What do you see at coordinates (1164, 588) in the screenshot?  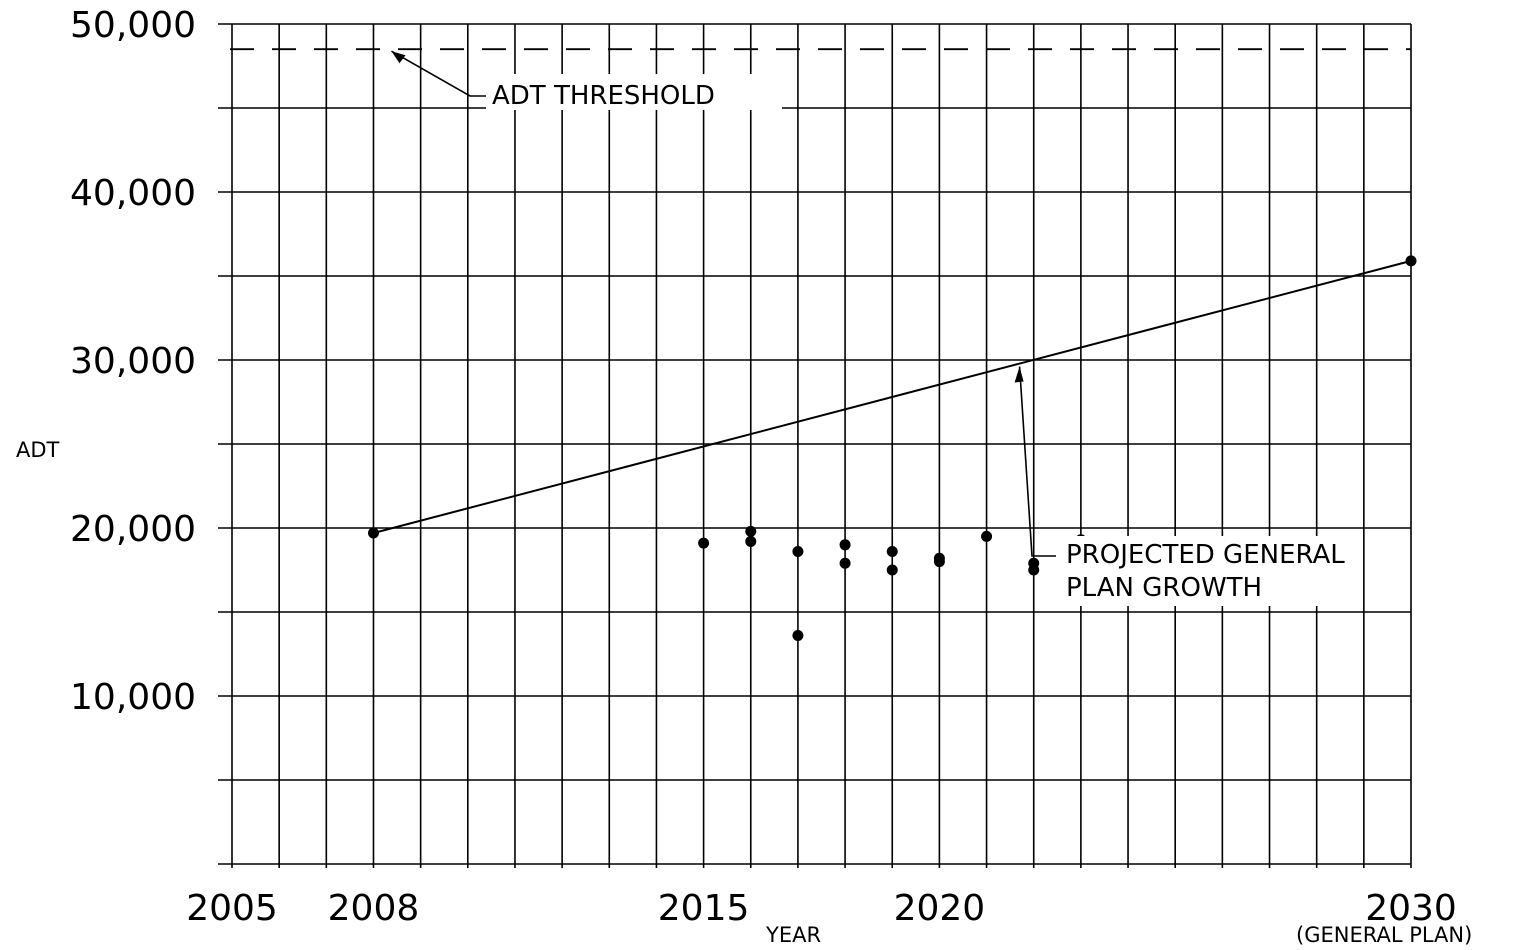 I see `growth-label-line2: PLAN GROWTH` at bounding box center [1164, 588].